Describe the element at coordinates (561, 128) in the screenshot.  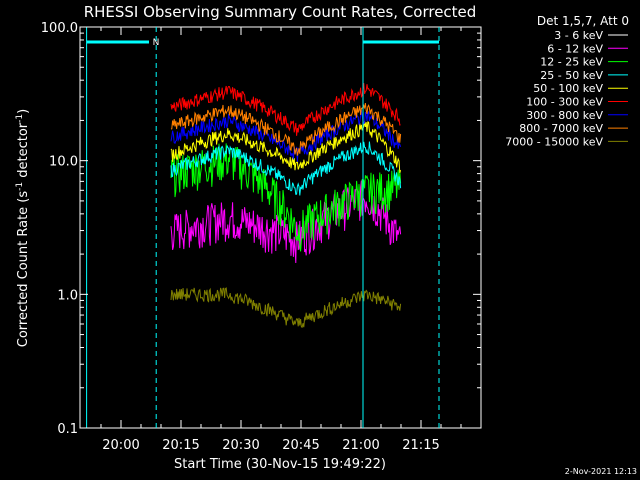
I see `legend-label: 800 - 7000 keV` at that location.